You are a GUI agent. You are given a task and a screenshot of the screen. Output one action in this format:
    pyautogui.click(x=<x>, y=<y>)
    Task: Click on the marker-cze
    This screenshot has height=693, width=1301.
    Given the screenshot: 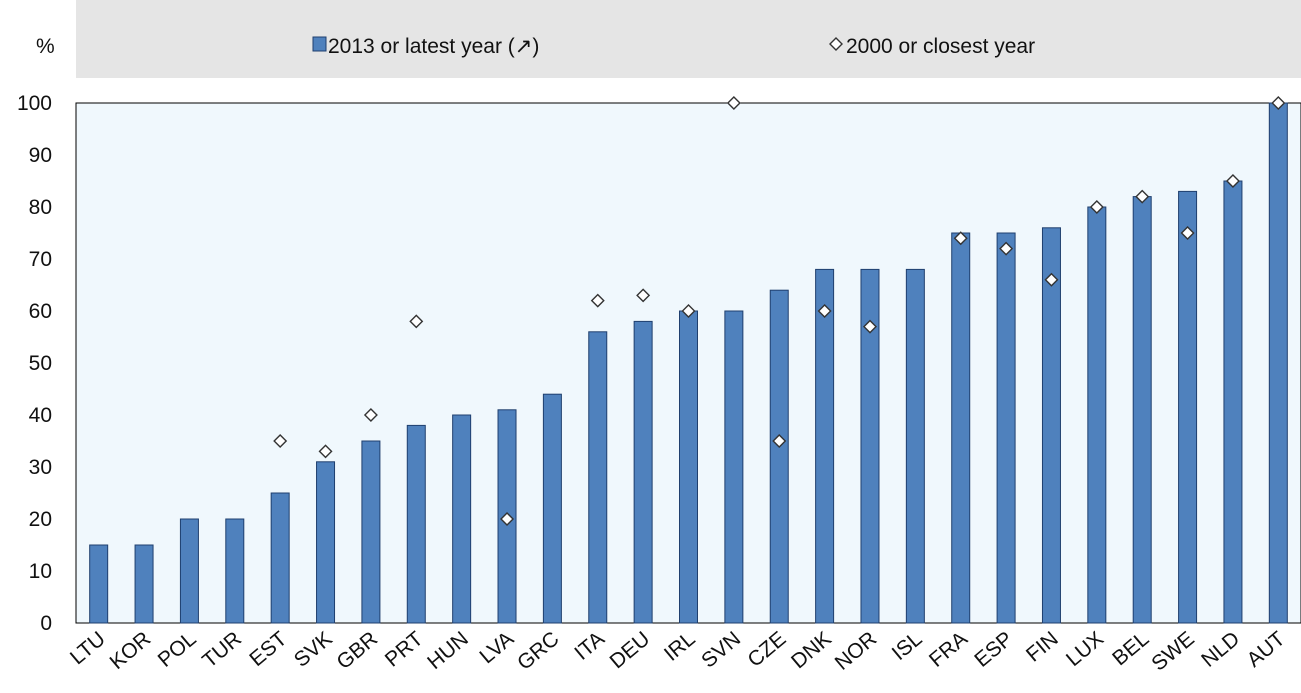 What is the action you would take?
    pyautogui.click(x=779, y=441)
    